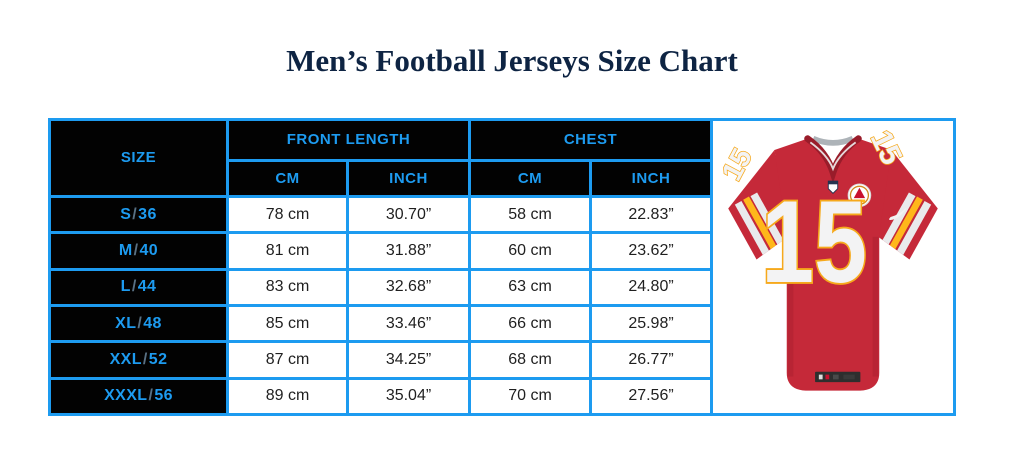 The image size is (1024, 471). I want to click on size-cell: XXL/52, so click(138, 360).